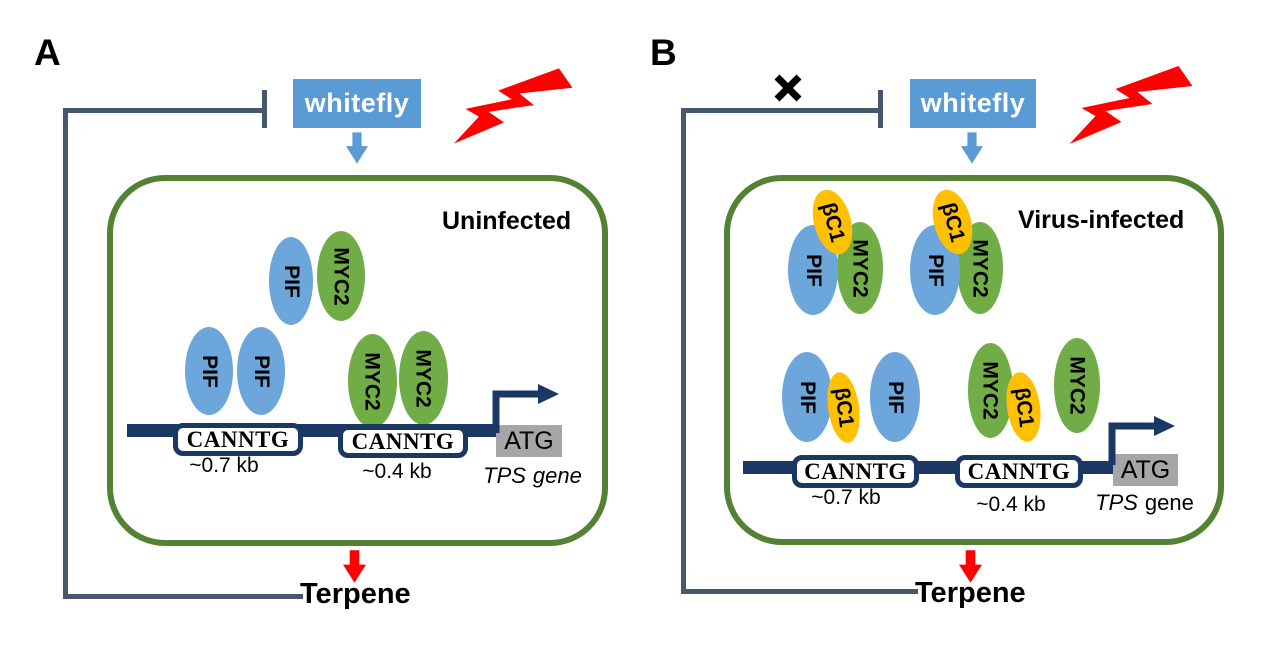 This screenshot has width=1268, height=651. I want to click on cell-state-label-a: Uninfected, so click(507, 221).